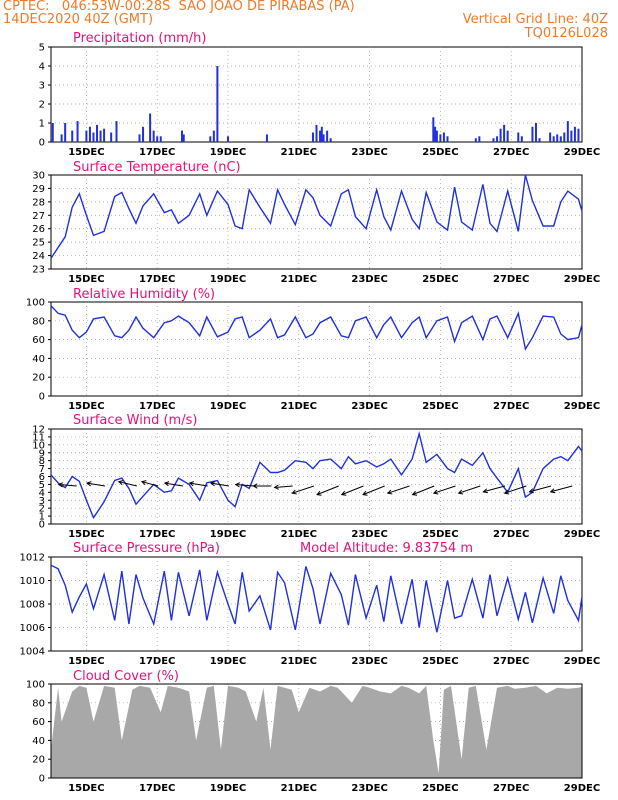 The width and height of the screenshot is (618, 800). What do you see at coordinates (38, 437) in the screenshot?
I see `wind-ytick-label: 11` at bounding box center [38, 437].